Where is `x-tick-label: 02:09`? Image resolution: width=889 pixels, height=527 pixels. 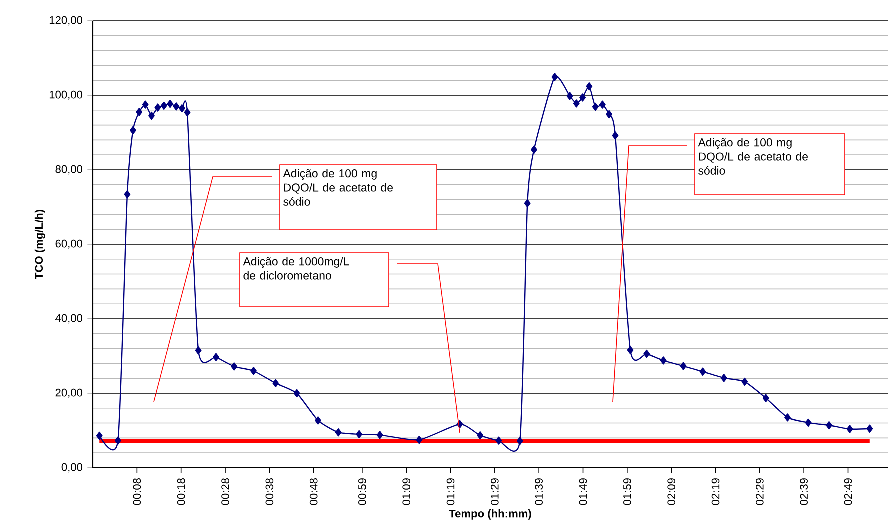
x-tick-label: 02:09 is located at coordinates (672, 492).